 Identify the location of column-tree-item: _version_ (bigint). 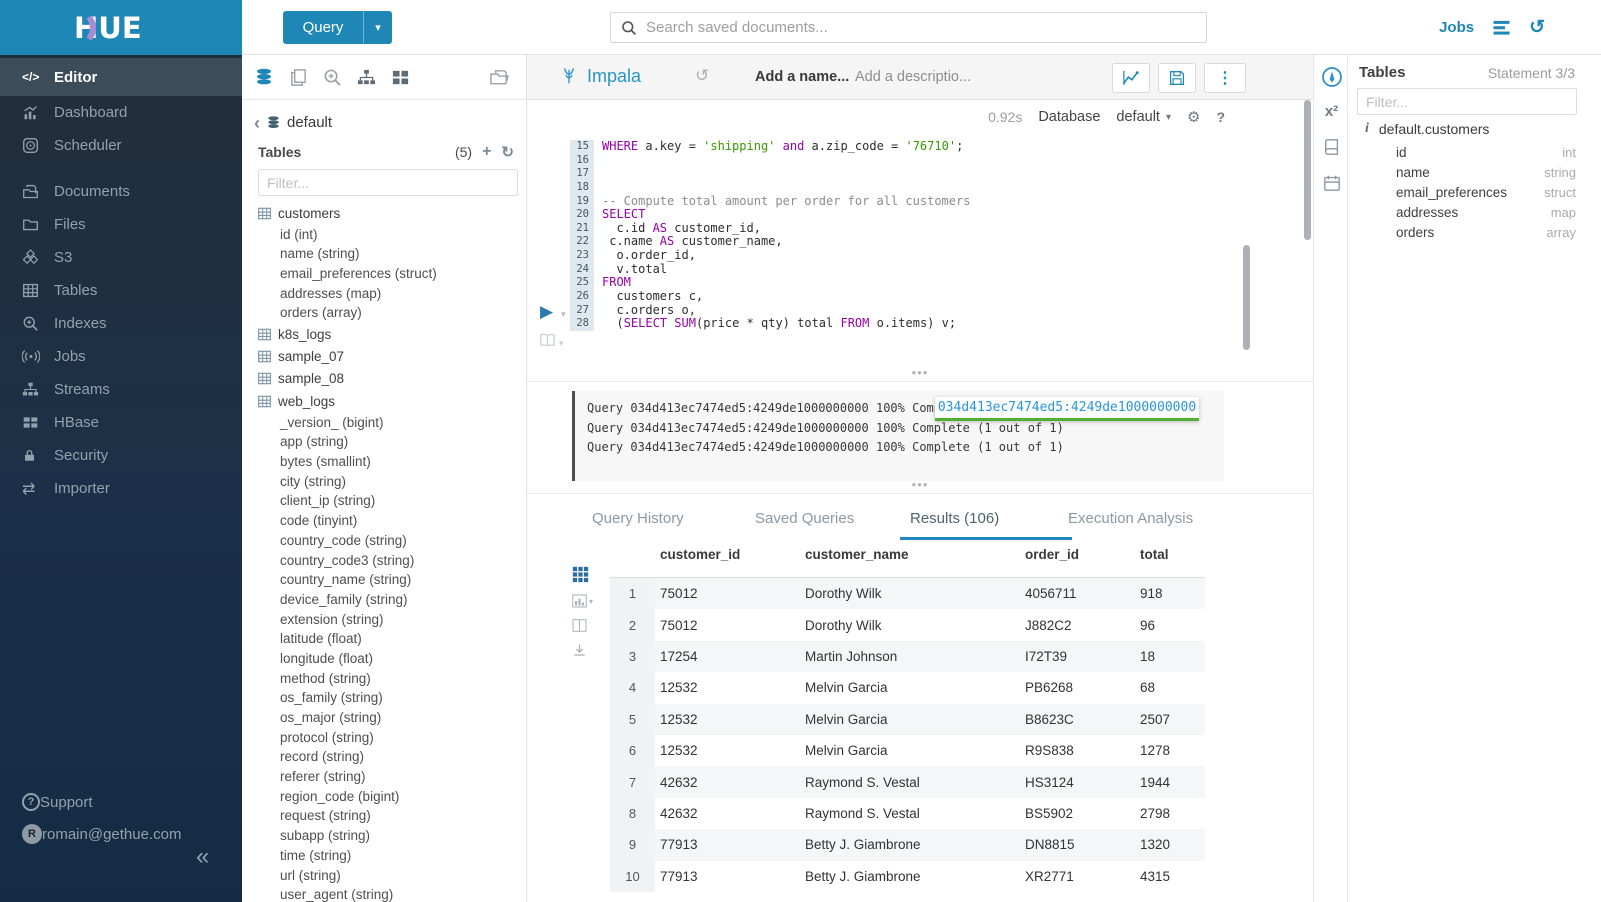
(332, 422).